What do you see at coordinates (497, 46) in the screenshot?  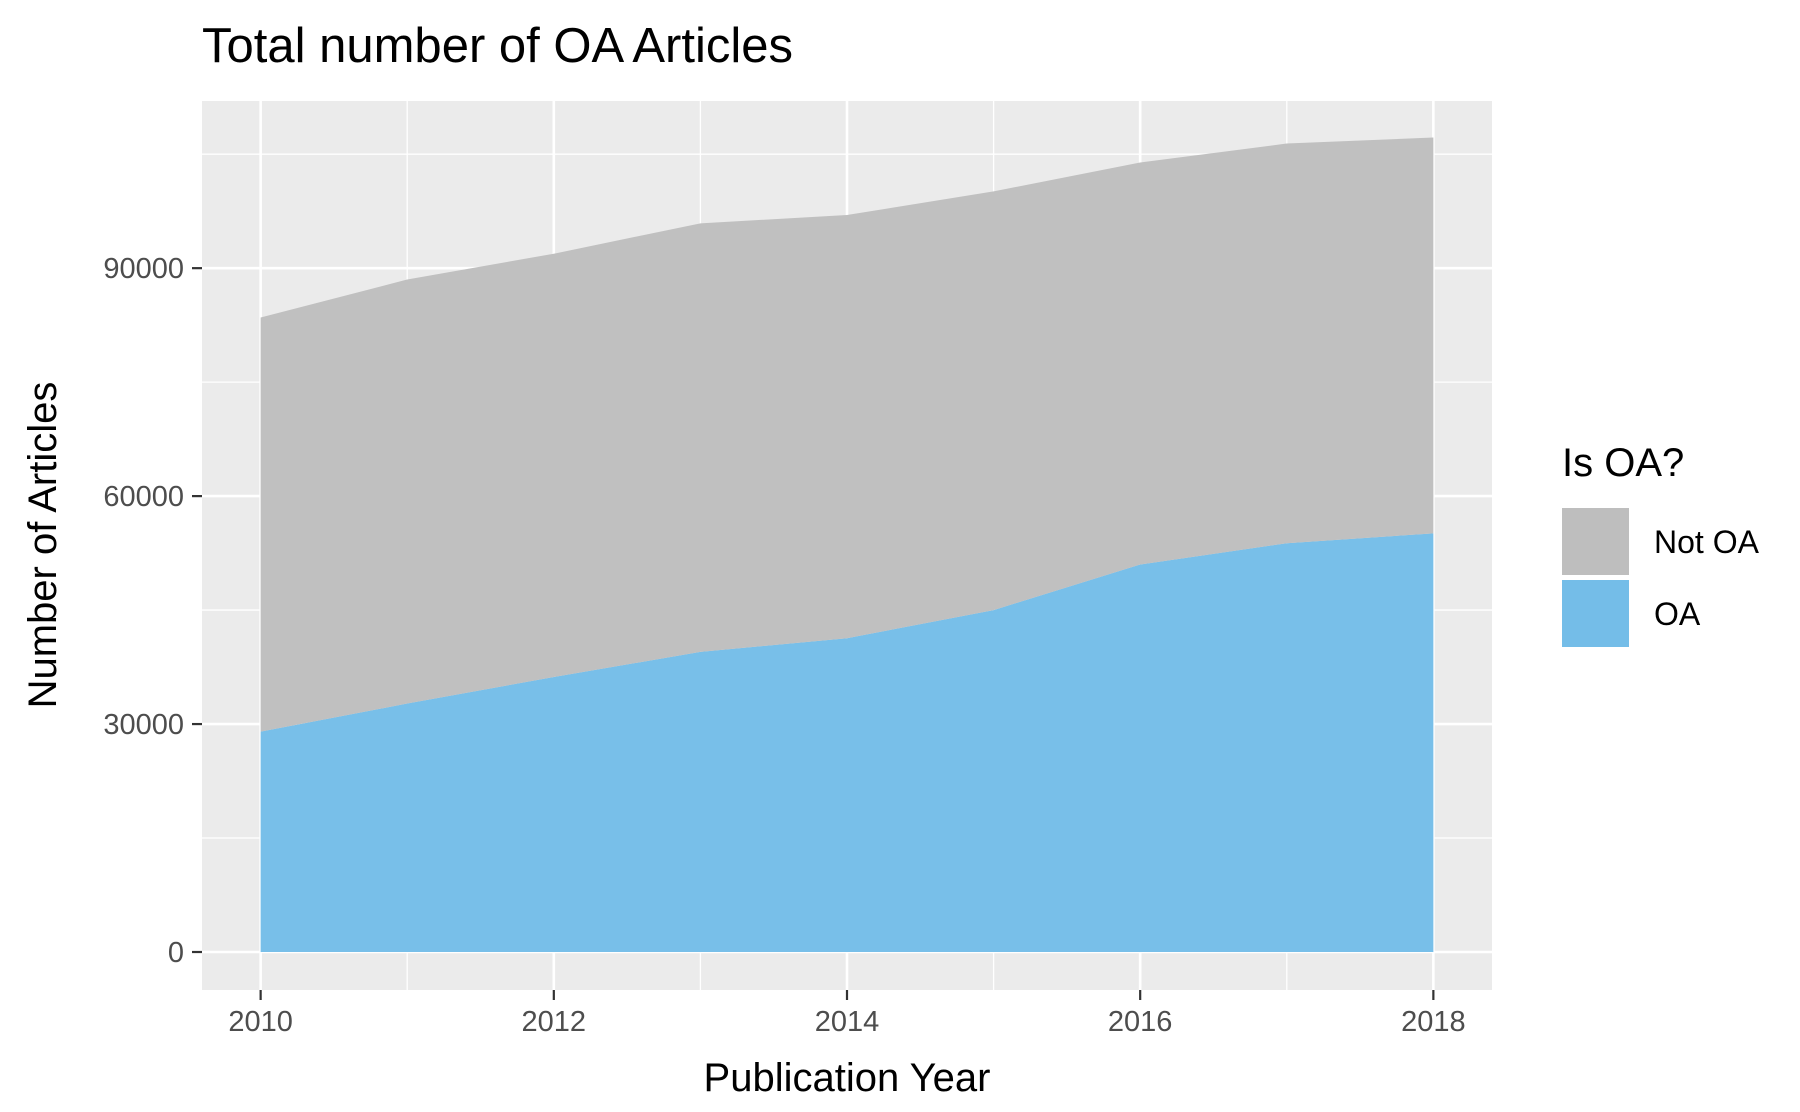 I see `chart-title: Total number of OA Articles` at bounding box center [497, 46].